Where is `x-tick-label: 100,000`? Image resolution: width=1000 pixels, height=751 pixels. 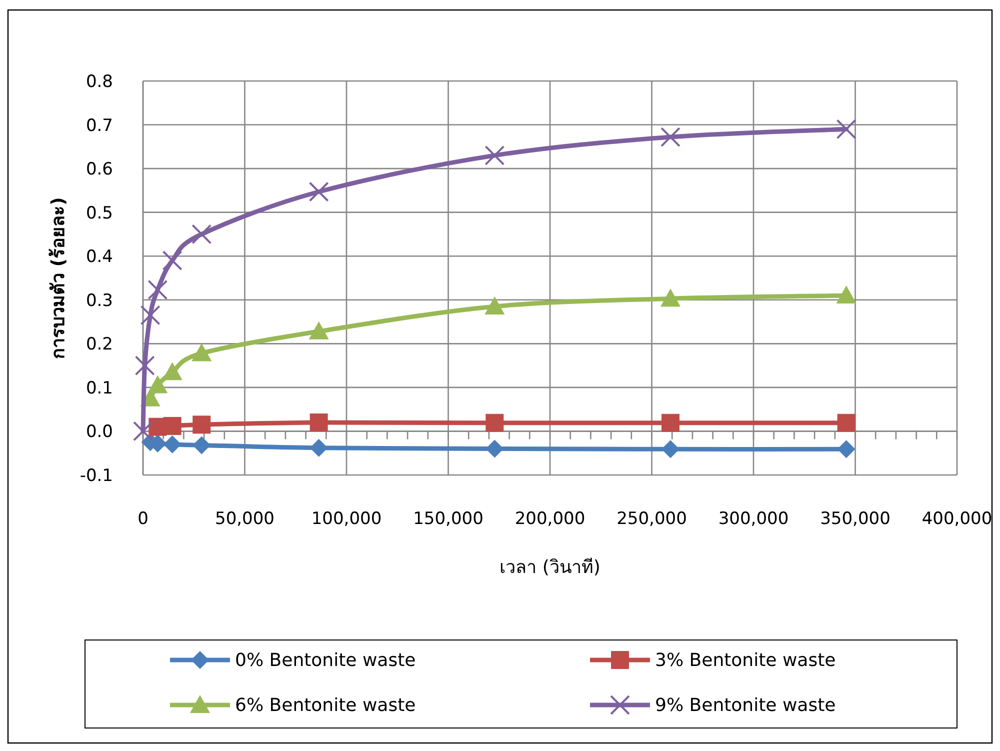
x-tick-label: 100,000 is located at coordinates (346, 519).